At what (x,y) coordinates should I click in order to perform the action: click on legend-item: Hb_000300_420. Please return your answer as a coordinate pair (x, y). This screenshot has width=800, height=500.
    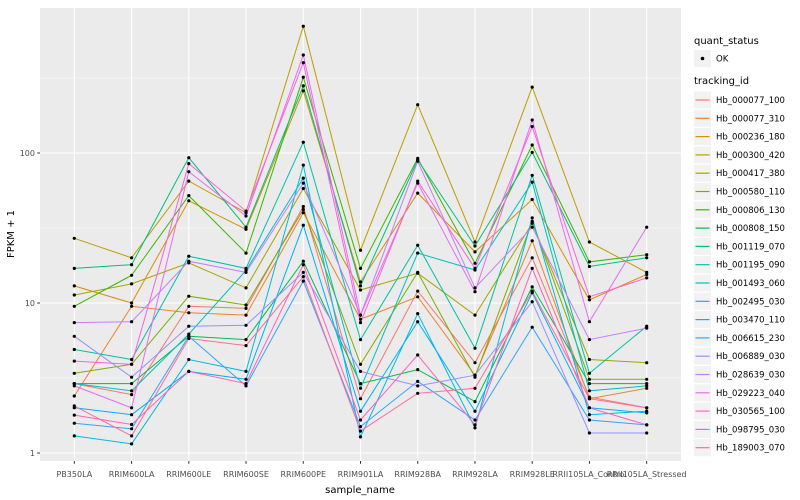
    Looking at the image, I should click on (739, 155).